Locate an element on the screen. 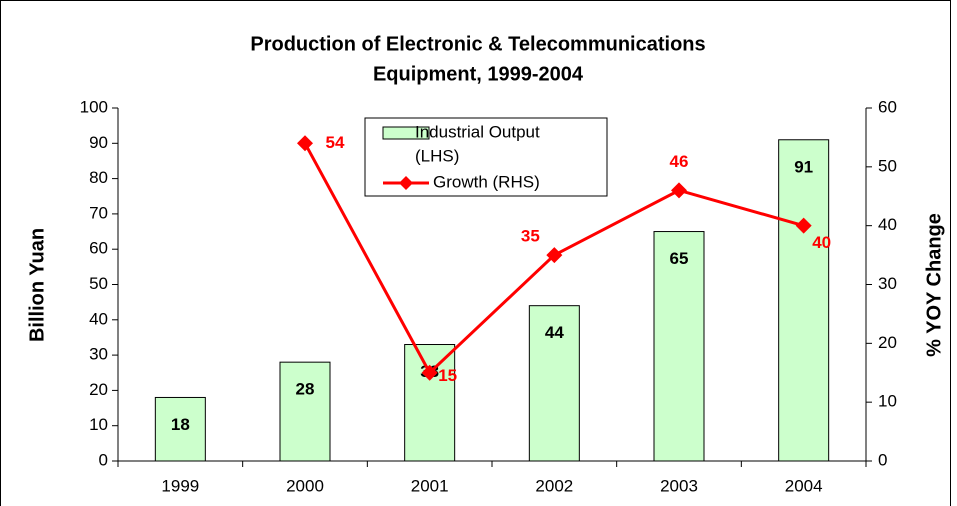  line-label: 54 is located at coordinates (335, 142).